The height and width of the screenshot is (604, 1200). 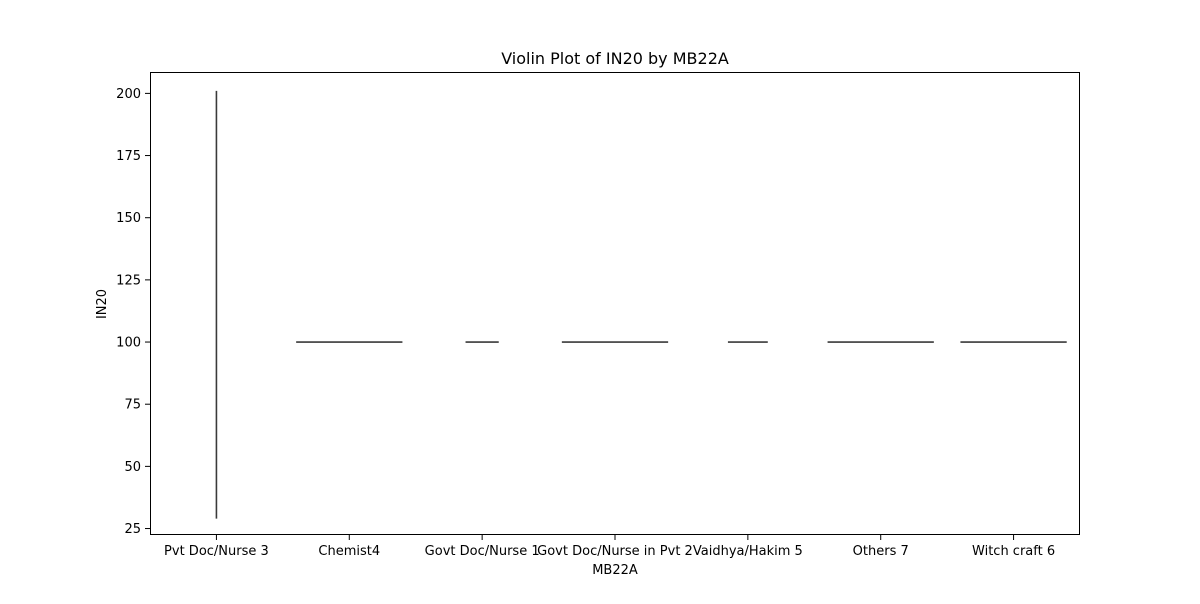 What do you see at coordinates (128, 218) in the screenshot?
I see `y-tick-label: 150` at bounding box center [128, 218].